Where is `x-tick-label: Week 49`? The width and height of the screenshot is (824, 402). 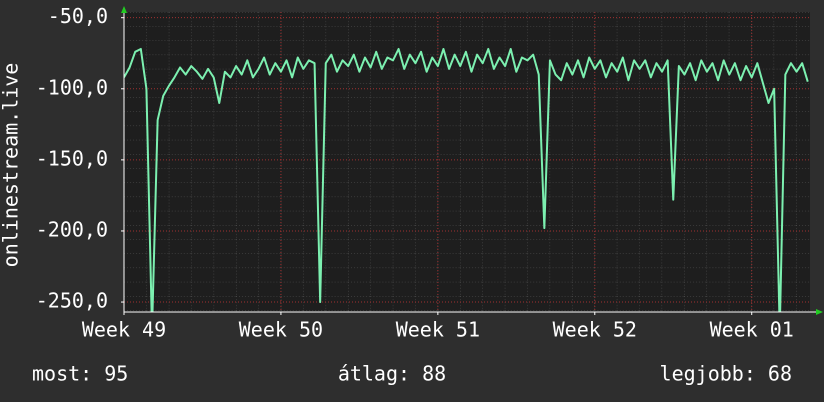
x-tick-label: Week 49 is located at coordinates (124, 330).